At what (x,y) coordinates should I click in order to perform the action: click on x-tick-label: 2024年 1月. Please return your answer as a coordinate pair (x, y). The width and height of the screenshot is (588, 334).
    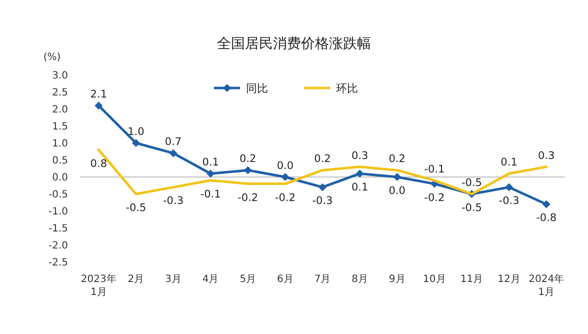
    Looking at the image, I should click on (546, 285).